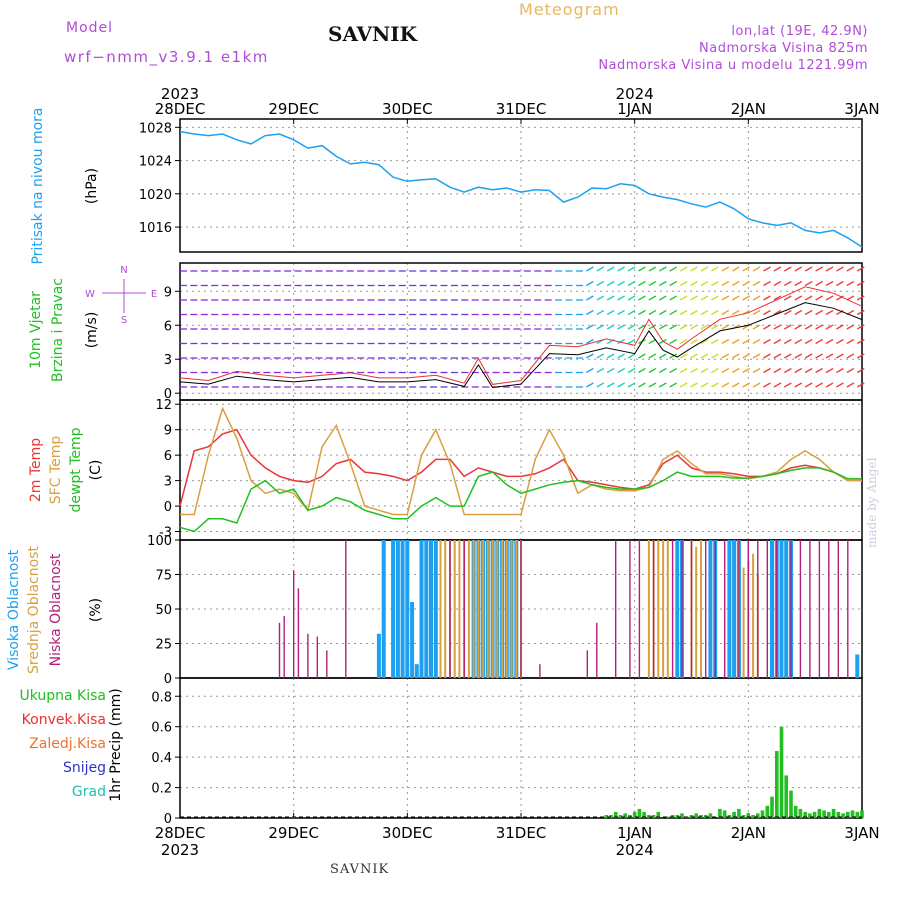  Describe the element at coordinates (180, 94) in the screenshot. I see `year-label-top-left: 2023` at that location.